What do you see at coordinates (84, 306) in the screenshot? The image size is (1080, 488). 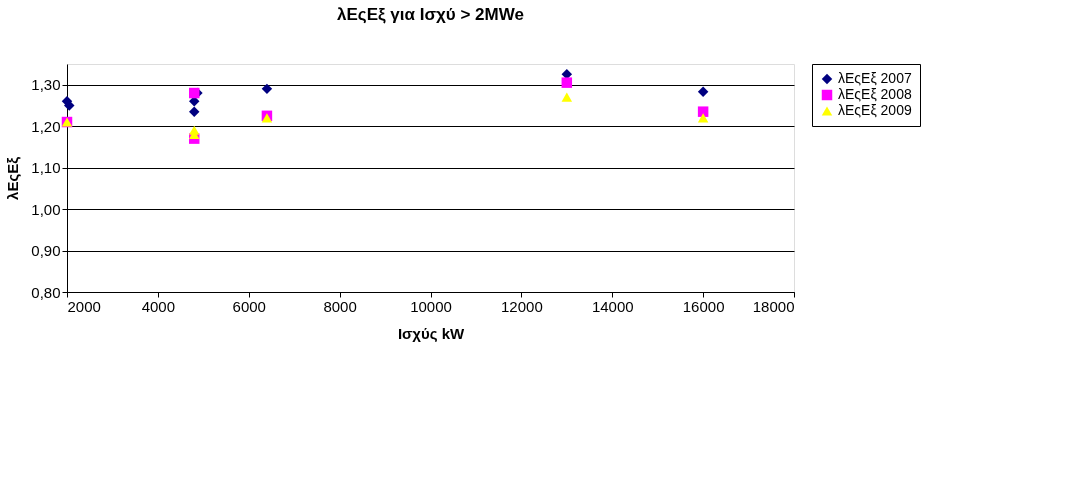 I see `x-tick-label: 2000` at bounding box center [84, 306].